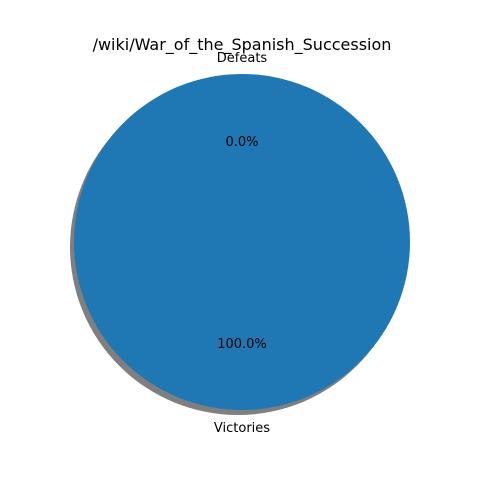 This screenshot has height=485, width=480. What do you see at coordinates (242, 45) in the screenshot?
I see `chart-title: /wiki/War_of_the_Spanish_Succession` at bounding box center [242, 45].